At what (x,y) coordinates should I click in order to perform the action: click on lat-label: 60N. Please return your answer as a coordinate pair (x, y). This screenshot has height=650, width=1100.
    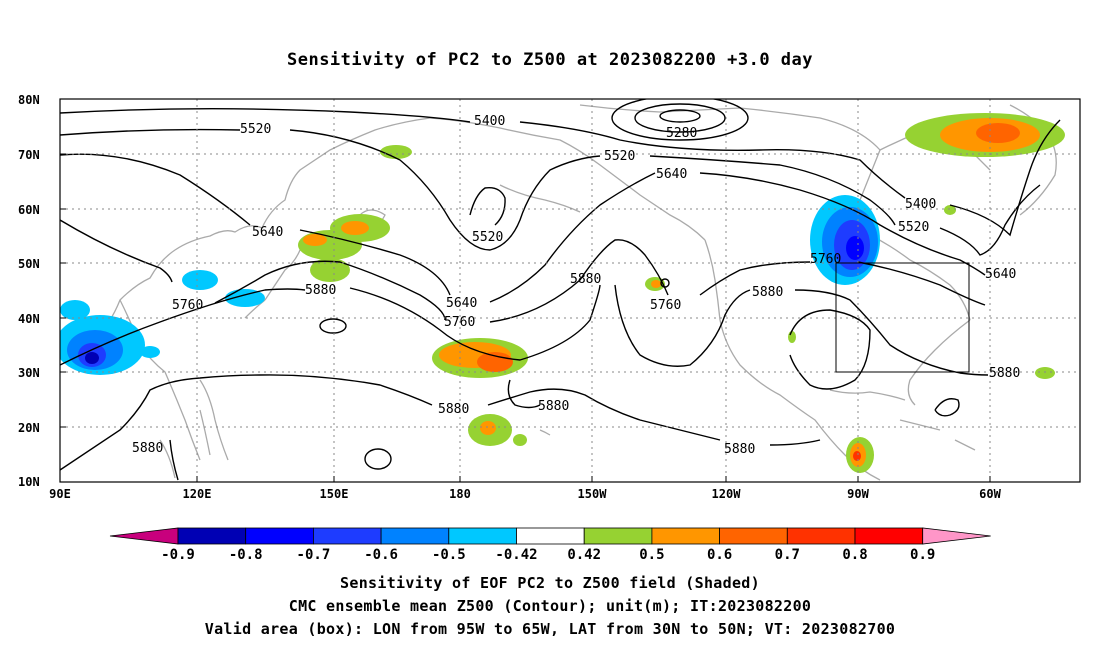
    Looking at the image, I should click on (29, 210).